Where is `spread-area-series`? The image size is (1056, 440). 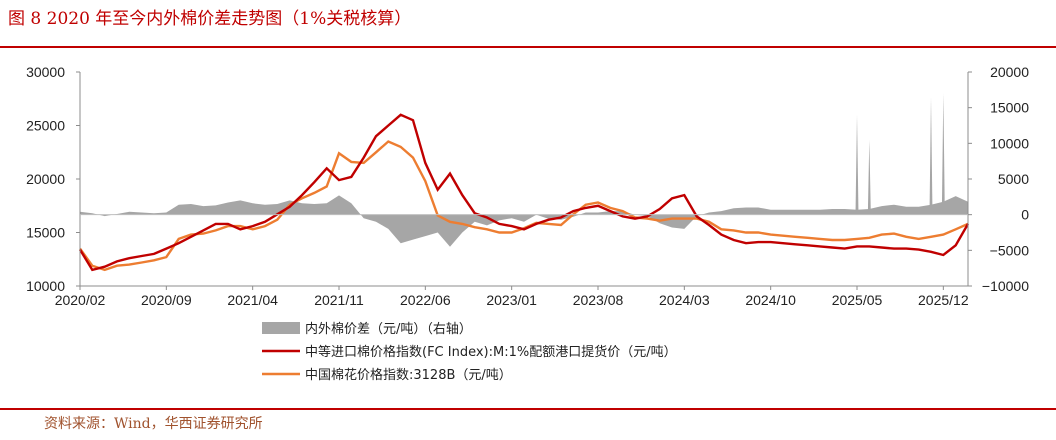 spread-area-series is located at coordinates (524, 221).